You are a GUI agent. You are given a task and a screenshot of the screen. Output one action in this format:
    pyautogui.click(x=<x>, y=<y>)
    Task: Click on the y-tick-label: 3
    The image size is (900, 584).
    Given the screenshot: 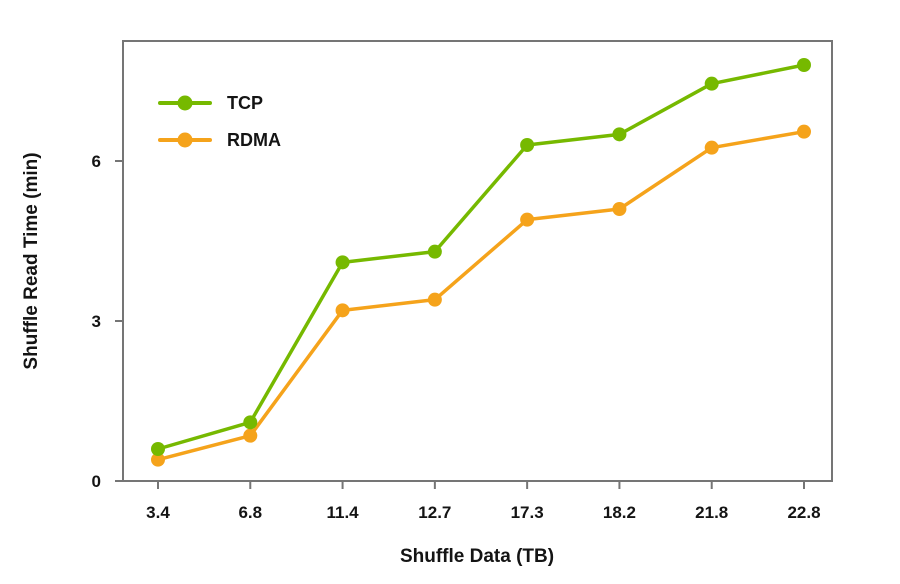 What is the action you would take?
    pyautogui.click(x=96, y=321)
    